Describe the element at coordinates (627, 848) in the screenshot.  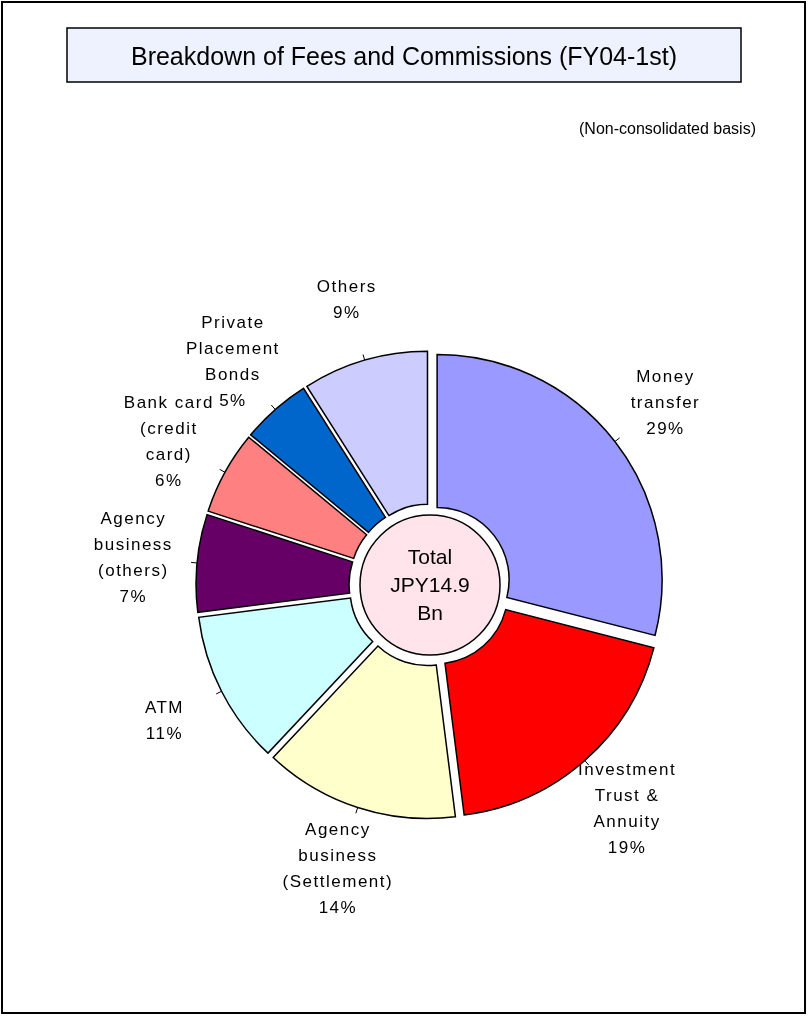
I see `data-label: 19%` at that location.